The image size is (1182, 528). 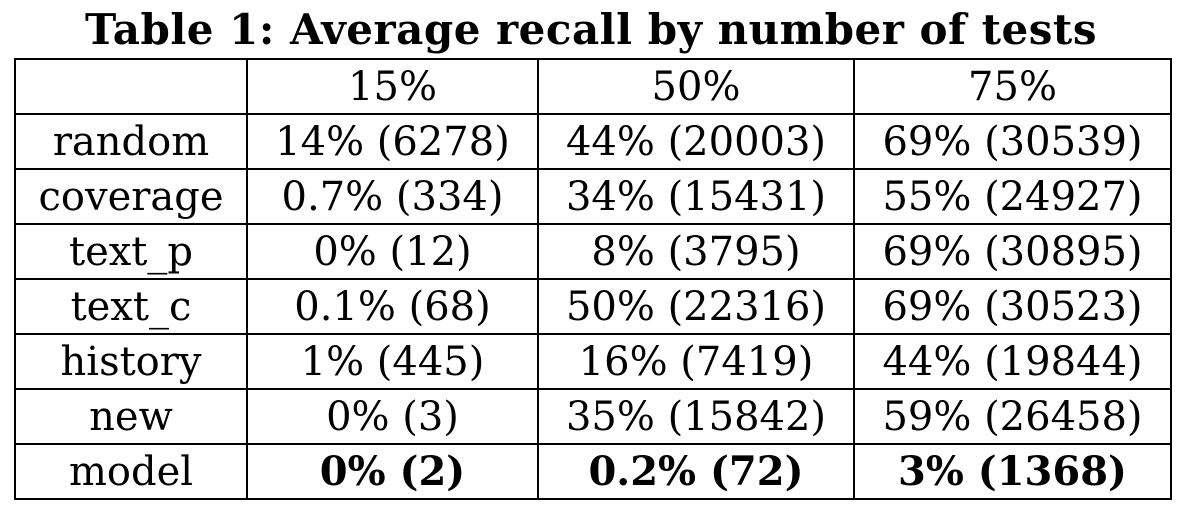 I want to click on table-cell: 0% (2), so click(x=392, y=471).